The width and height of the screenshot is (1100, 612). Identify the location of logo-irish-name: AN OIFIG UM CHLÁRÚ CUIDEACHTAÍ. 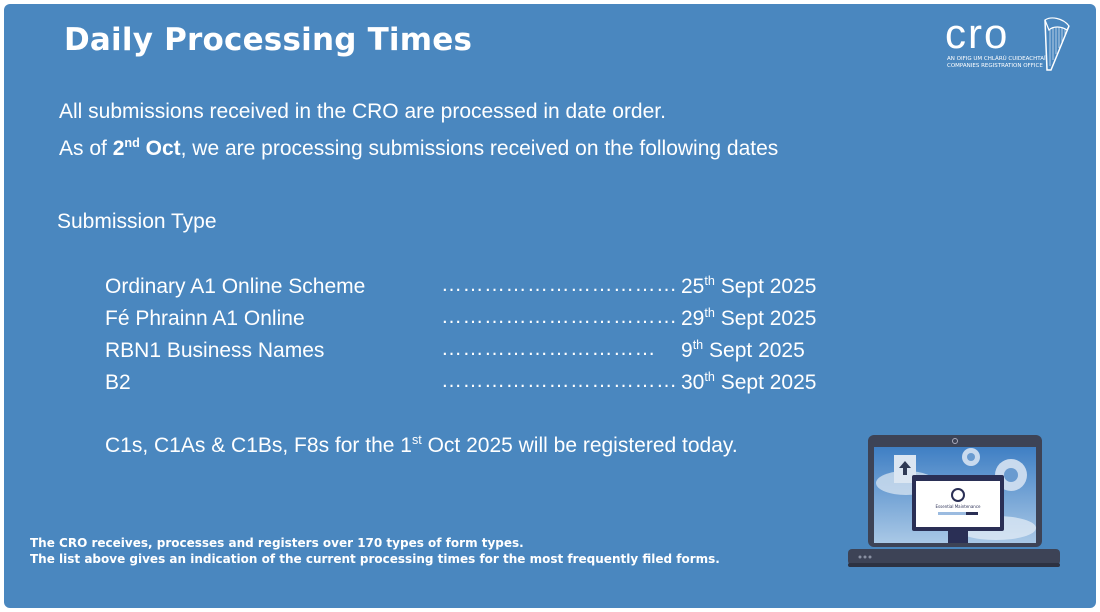
(996, 59).